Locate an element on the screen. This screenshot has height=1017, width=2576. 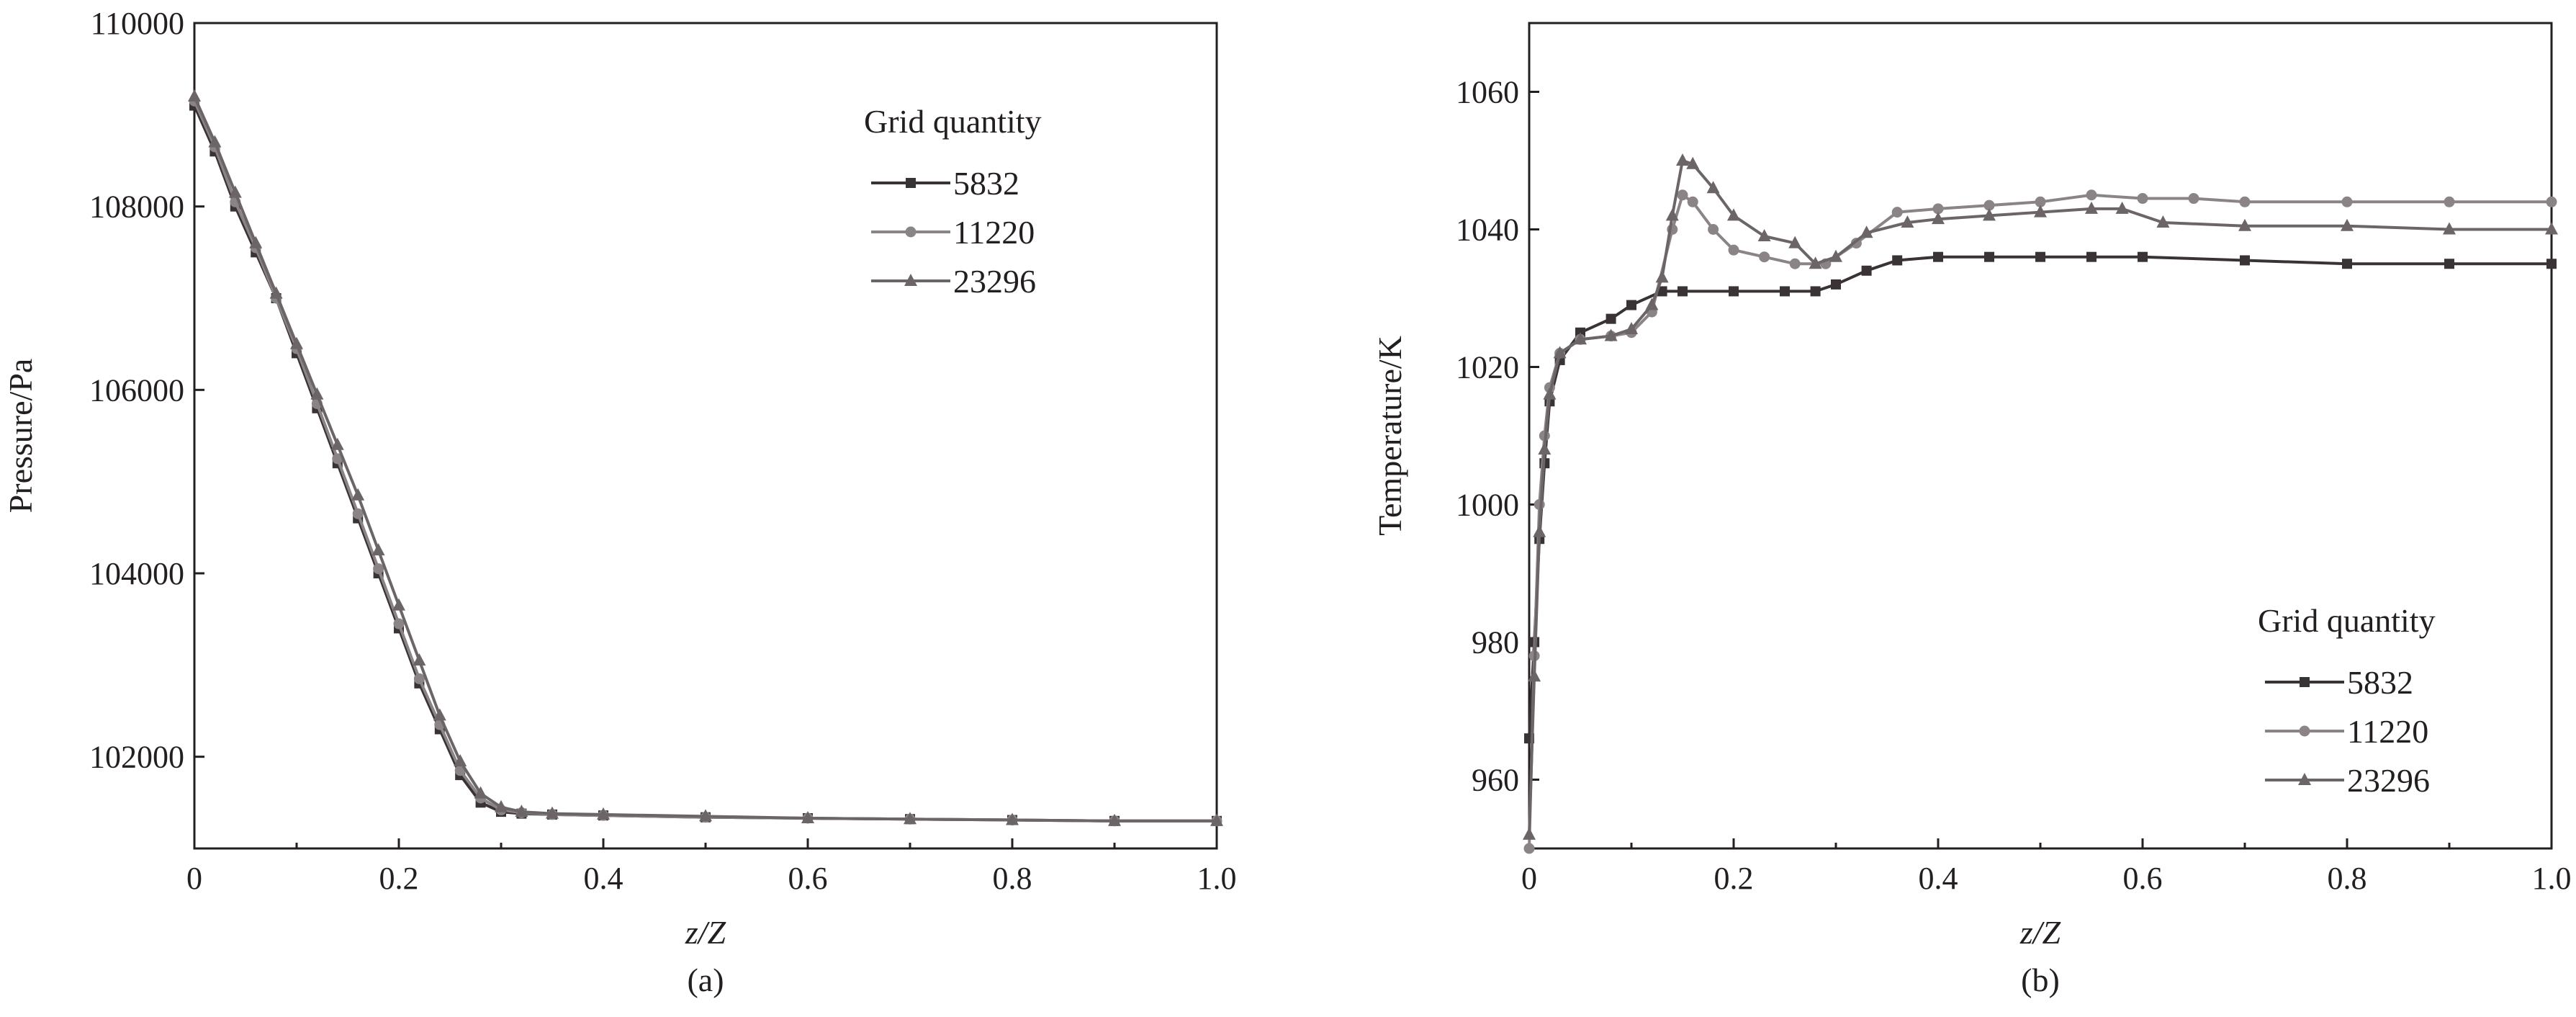
legend-label-b-5832: 5832 is located at coordinates (2380, 682).